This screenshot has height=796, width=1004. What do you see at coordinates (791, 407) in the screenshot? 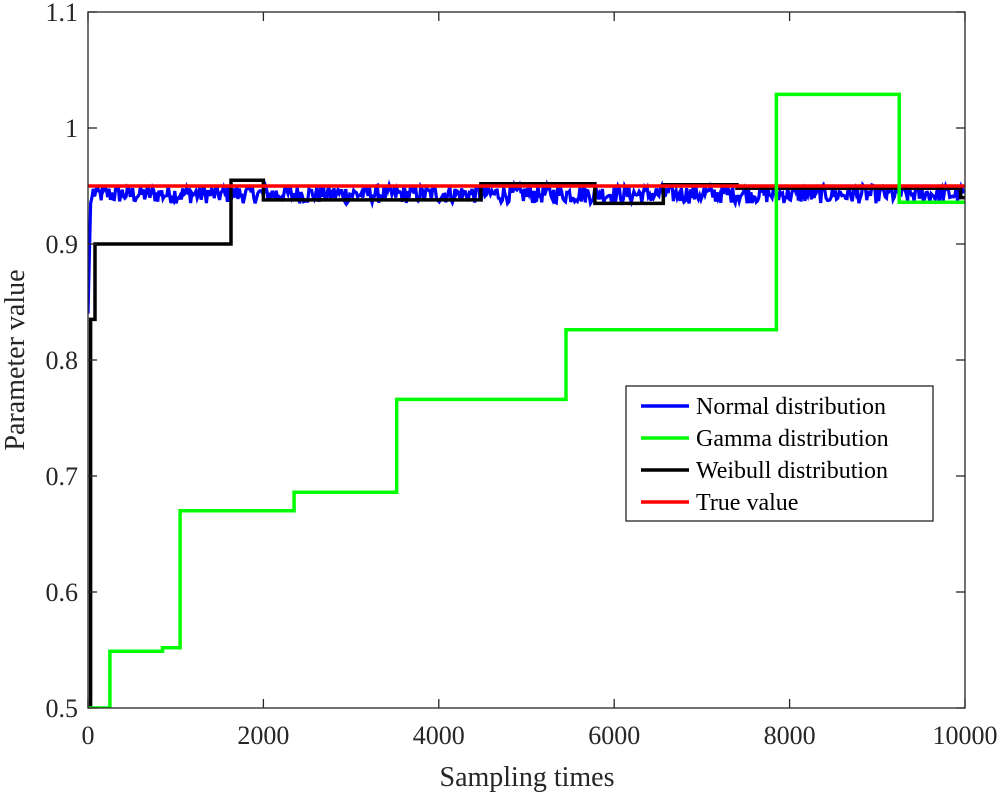
I see `legend-label: Normal distribution` at bounding box center [791, 407].